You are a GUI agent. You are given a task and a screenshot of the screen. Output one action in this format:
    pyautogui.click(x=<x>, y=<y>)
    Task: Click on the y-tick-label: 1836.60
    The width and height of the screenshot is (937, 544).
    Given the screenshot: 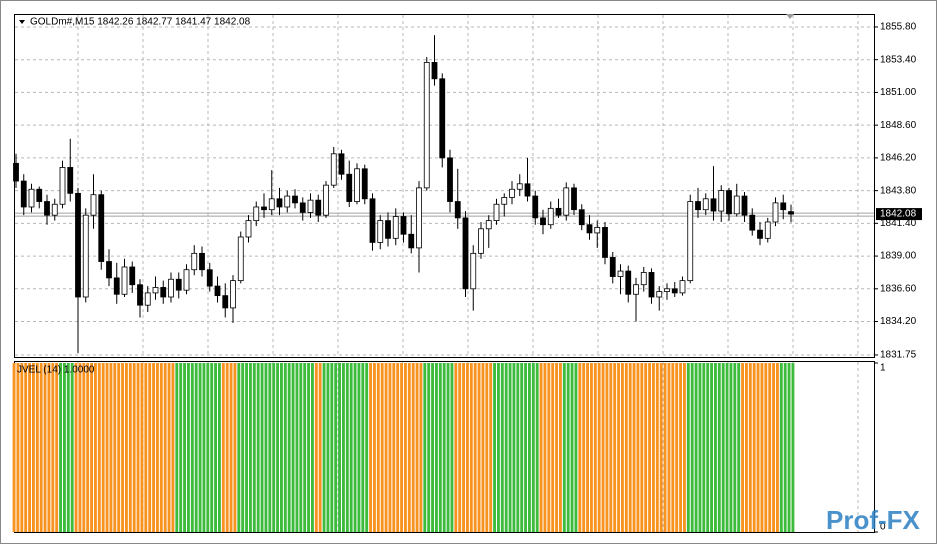 What is the action you would take?
    pyautogui.click(x=898, y=288)
    